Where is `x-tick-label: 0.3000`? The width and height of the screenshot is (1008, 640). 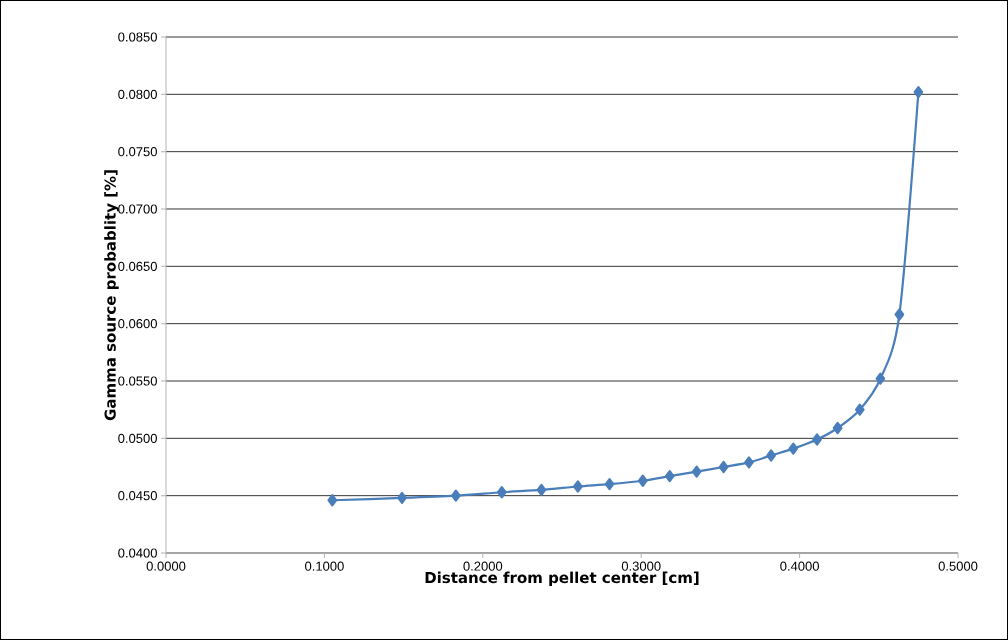
x-tick-label: 0.3000 is located at coordinates (641, 566).